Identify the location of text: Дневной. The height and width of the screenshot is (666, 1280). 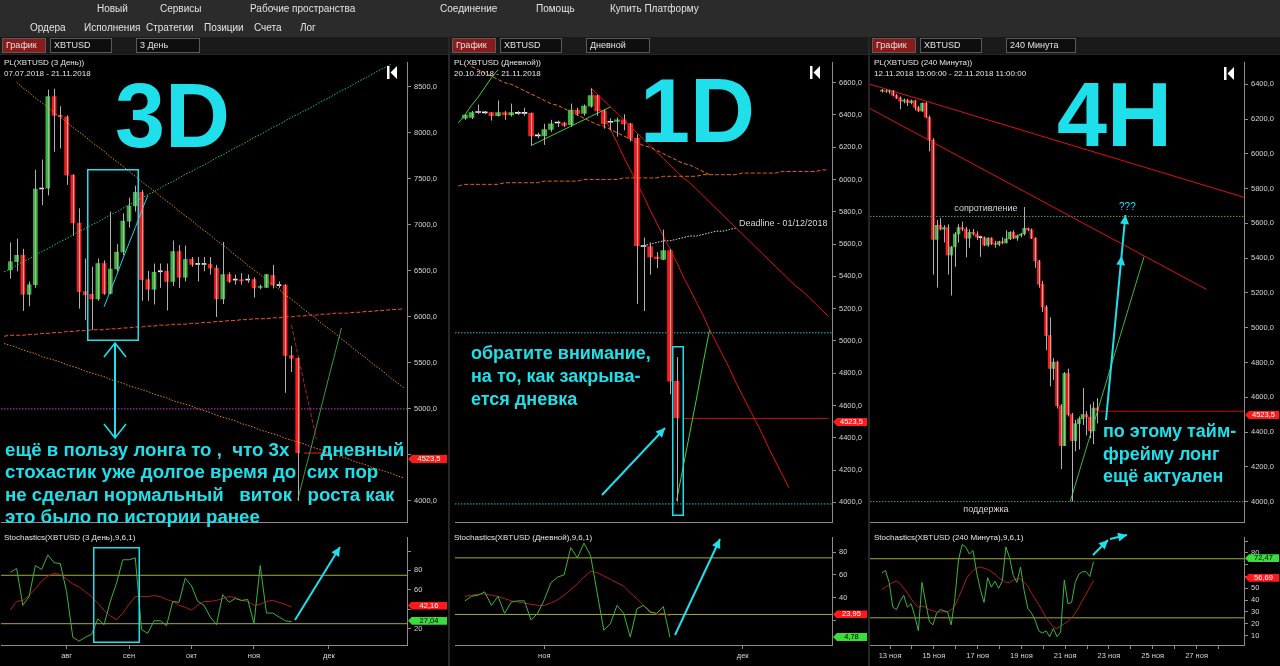
(618, 45).